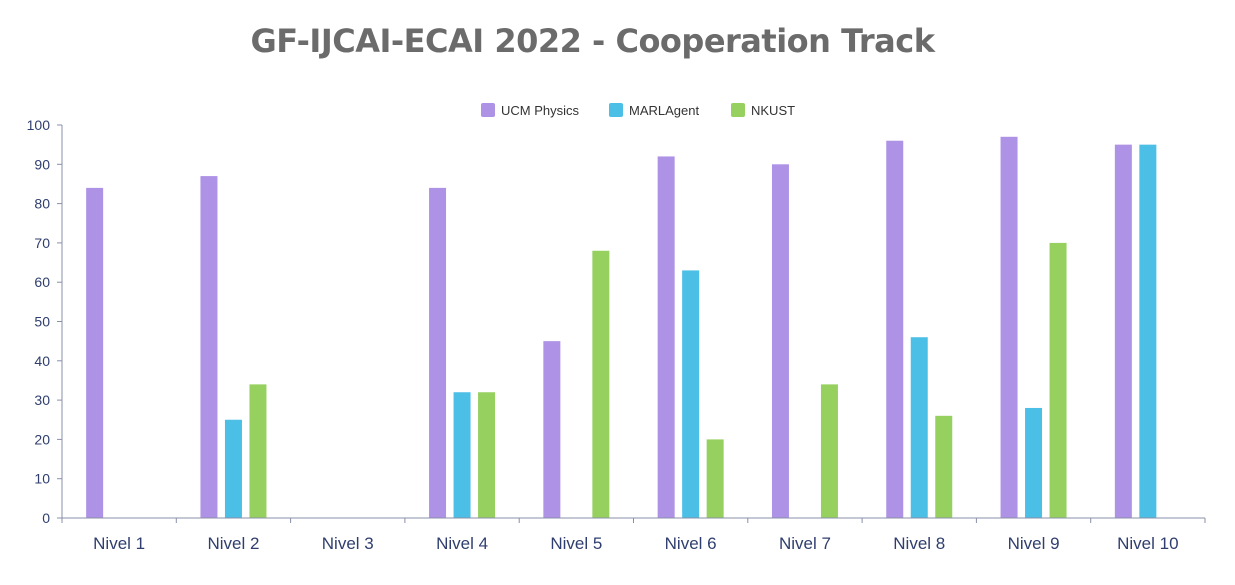  I want to click on x-tick-label: Nivel 1, so click(119, 543).